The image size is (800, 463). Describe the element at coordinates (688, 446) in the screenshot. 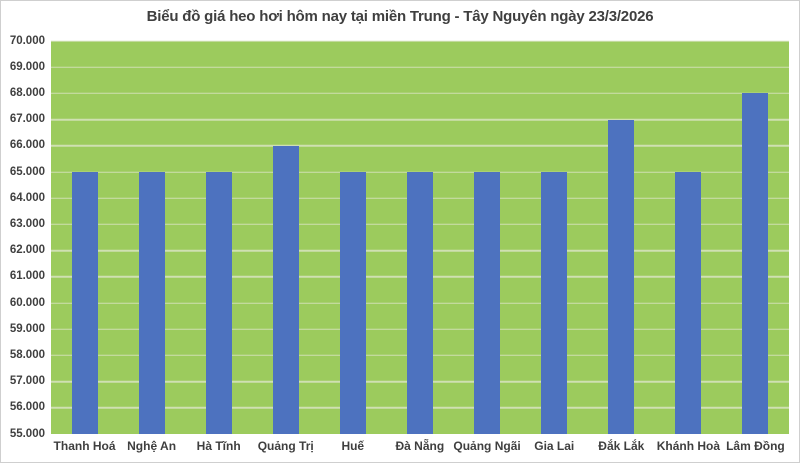

I see `x-axis-category-label: Khánh Hoà` at that location.